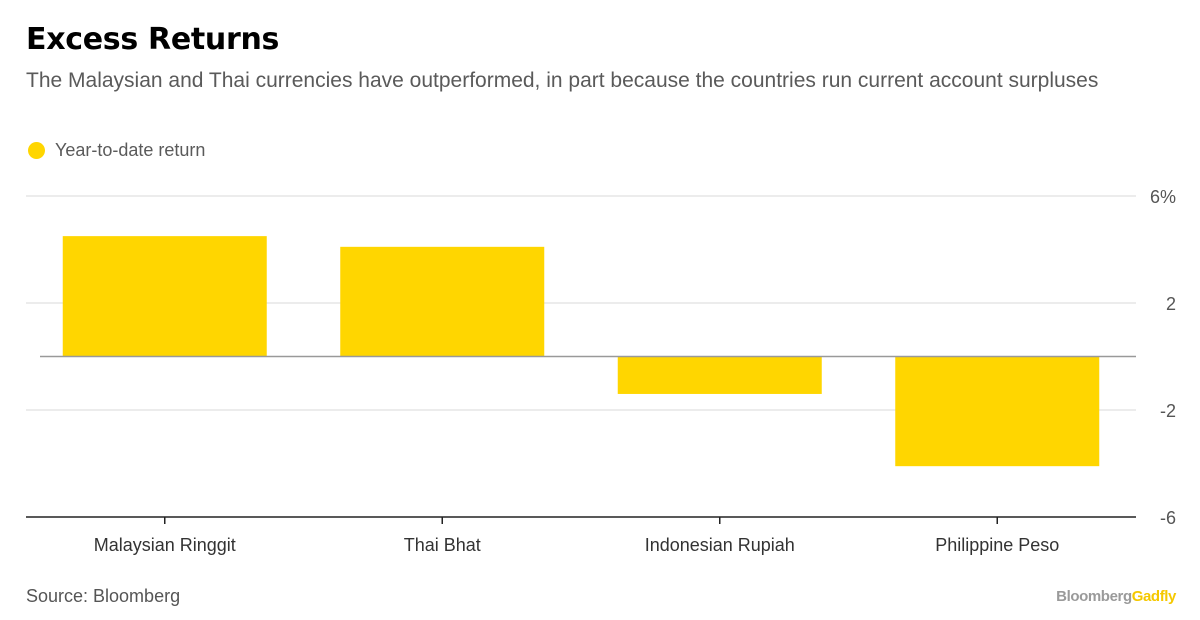  What do you see at coordinates (130, 150) in the screenshot?
I see `legend-label: Year-to-date return` at bounding box center [130, 150].